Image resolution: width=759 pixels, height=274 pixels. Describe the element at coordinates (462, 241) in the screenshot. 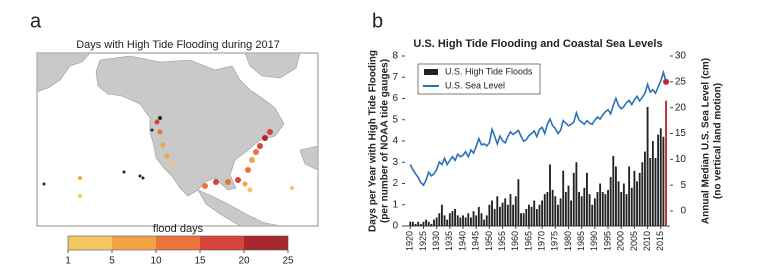

I see `x-tick-label: 1940` at that location.